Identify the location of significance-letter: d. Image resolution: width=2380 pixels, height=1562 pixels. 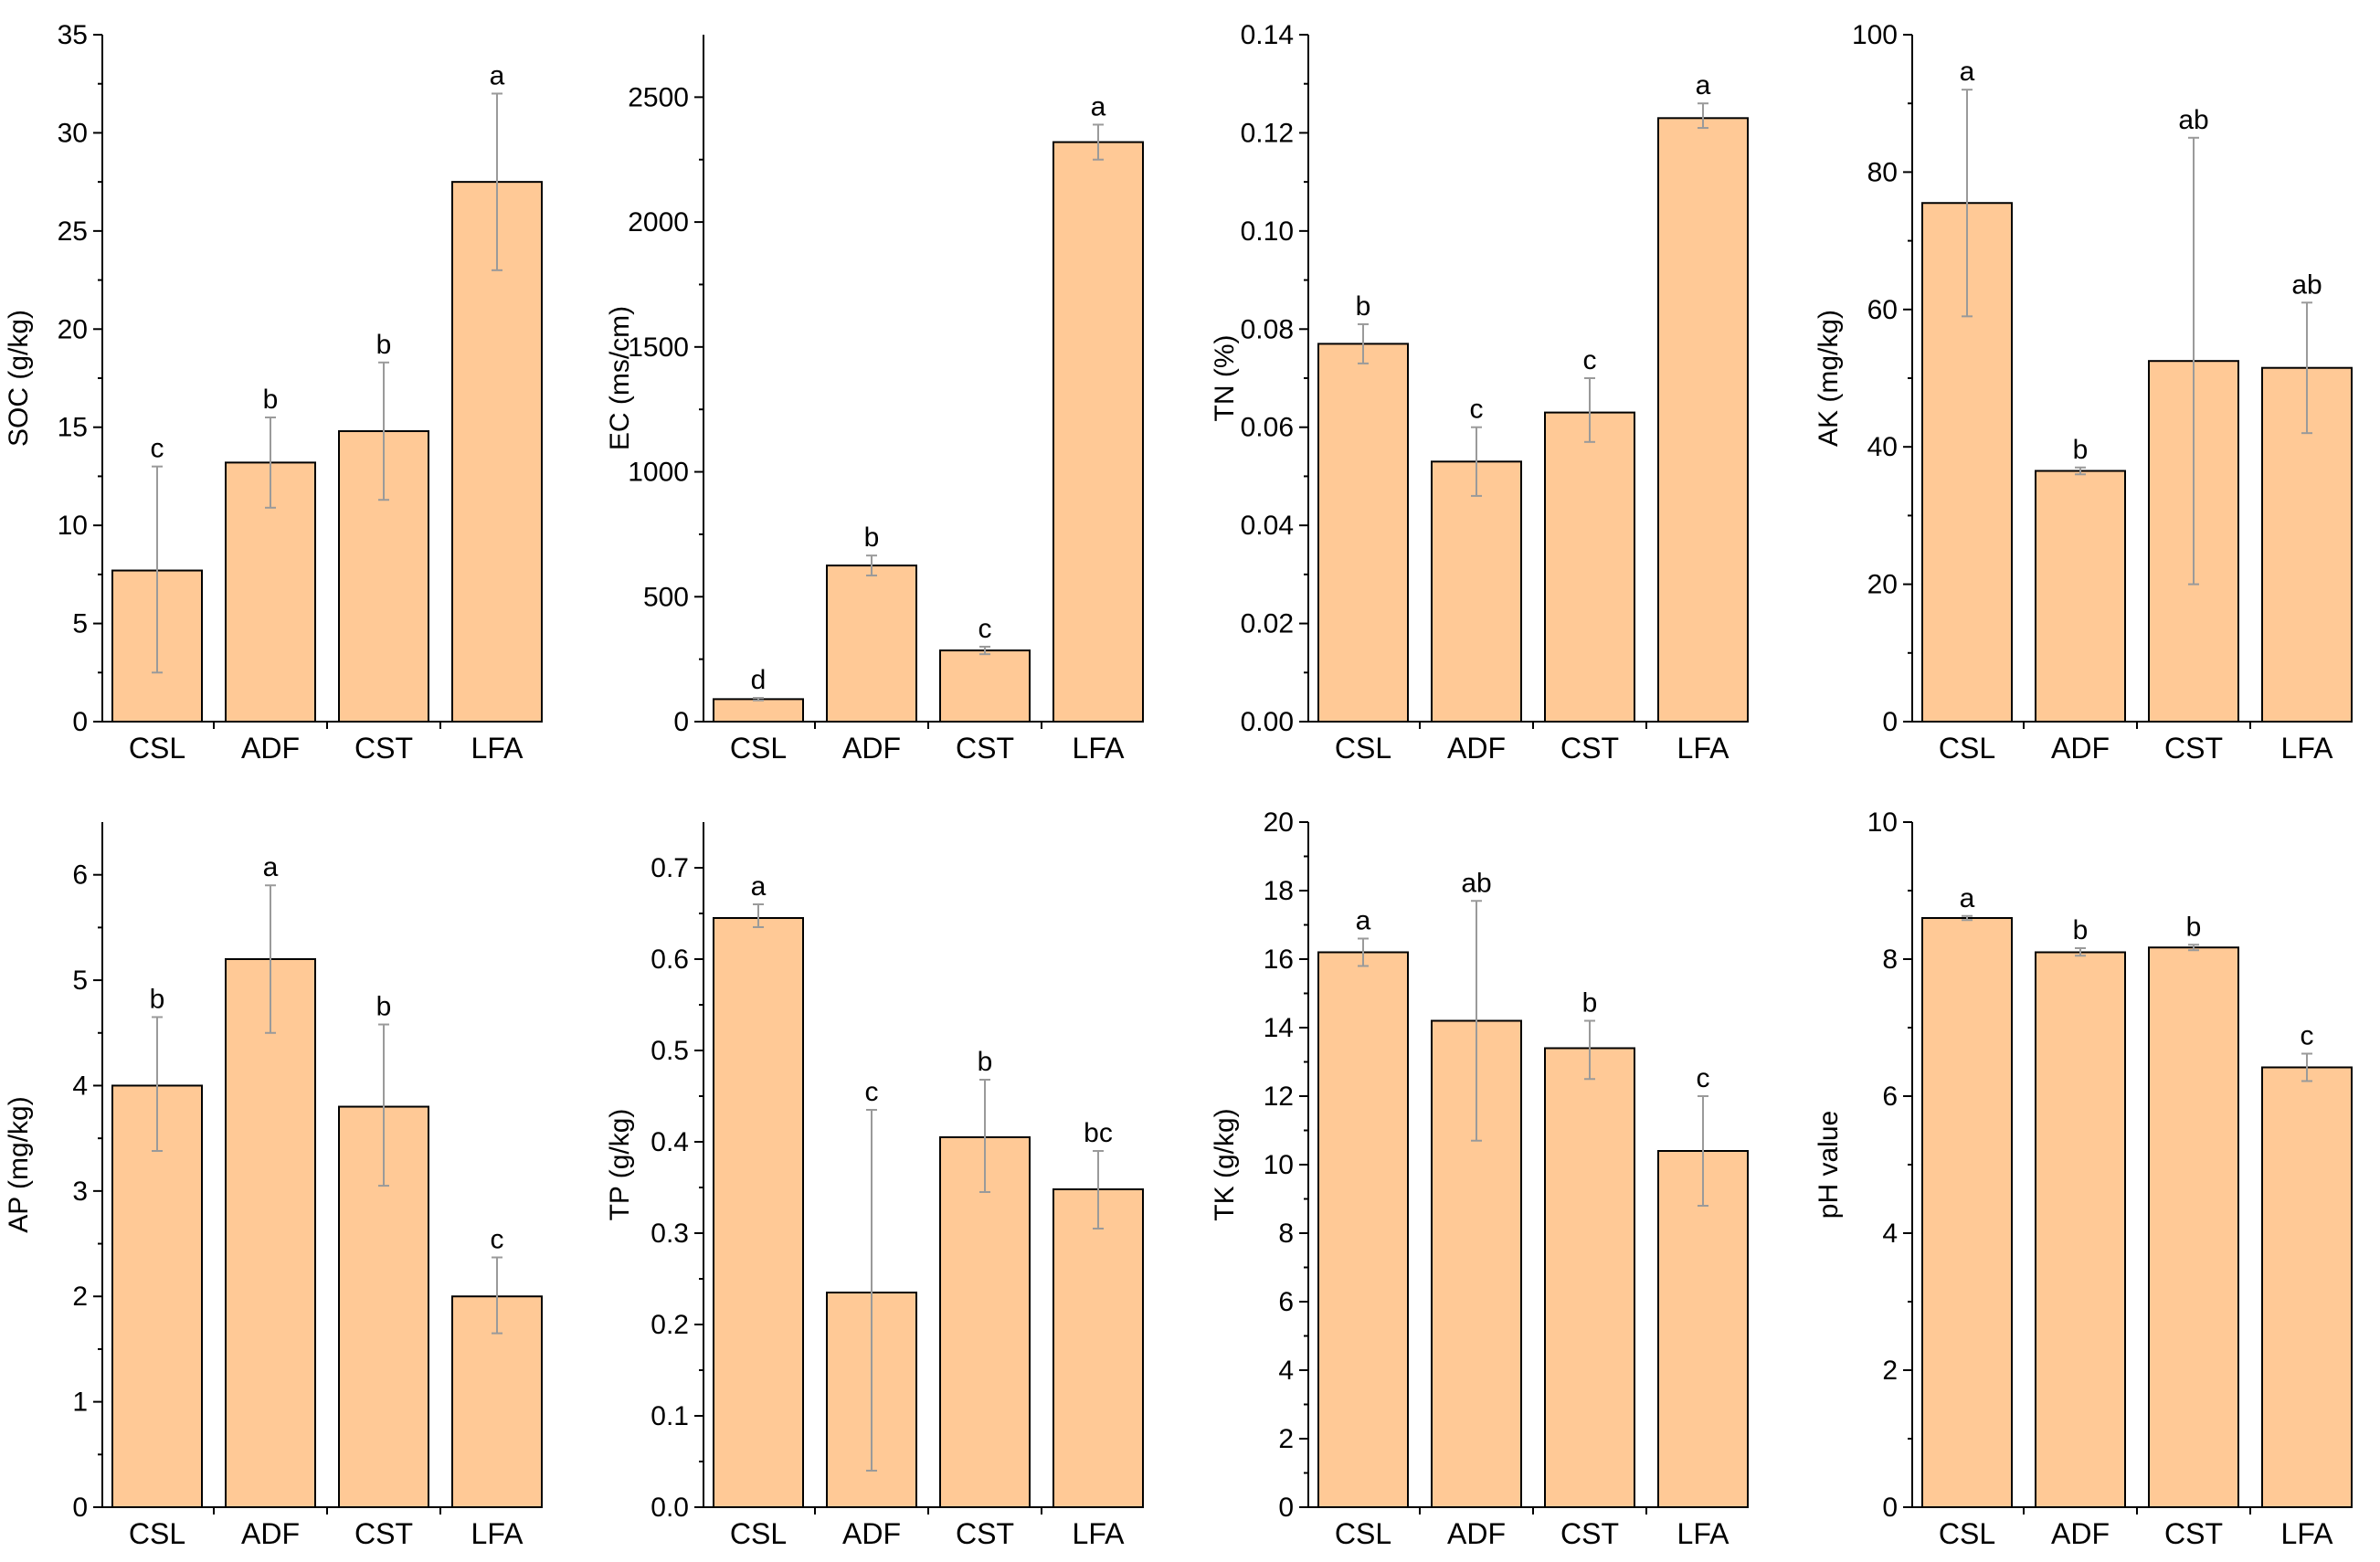
(759, 680).